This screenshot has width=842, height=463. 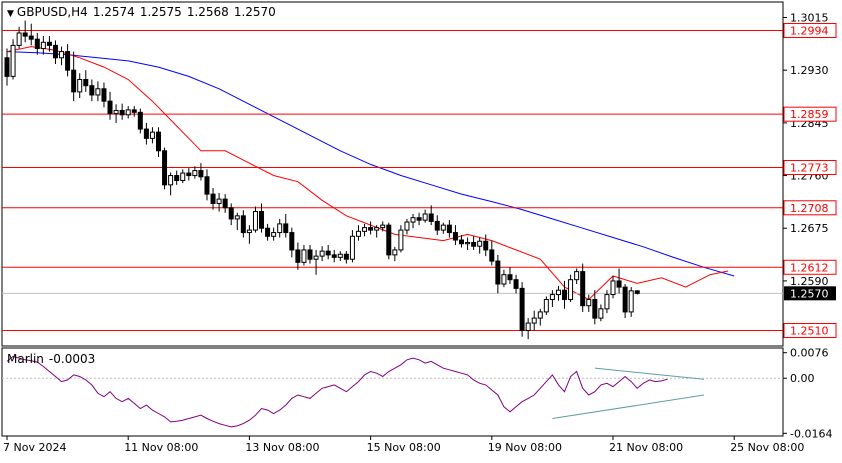 I want to click on last-price-box, so click(x=810, y=293).